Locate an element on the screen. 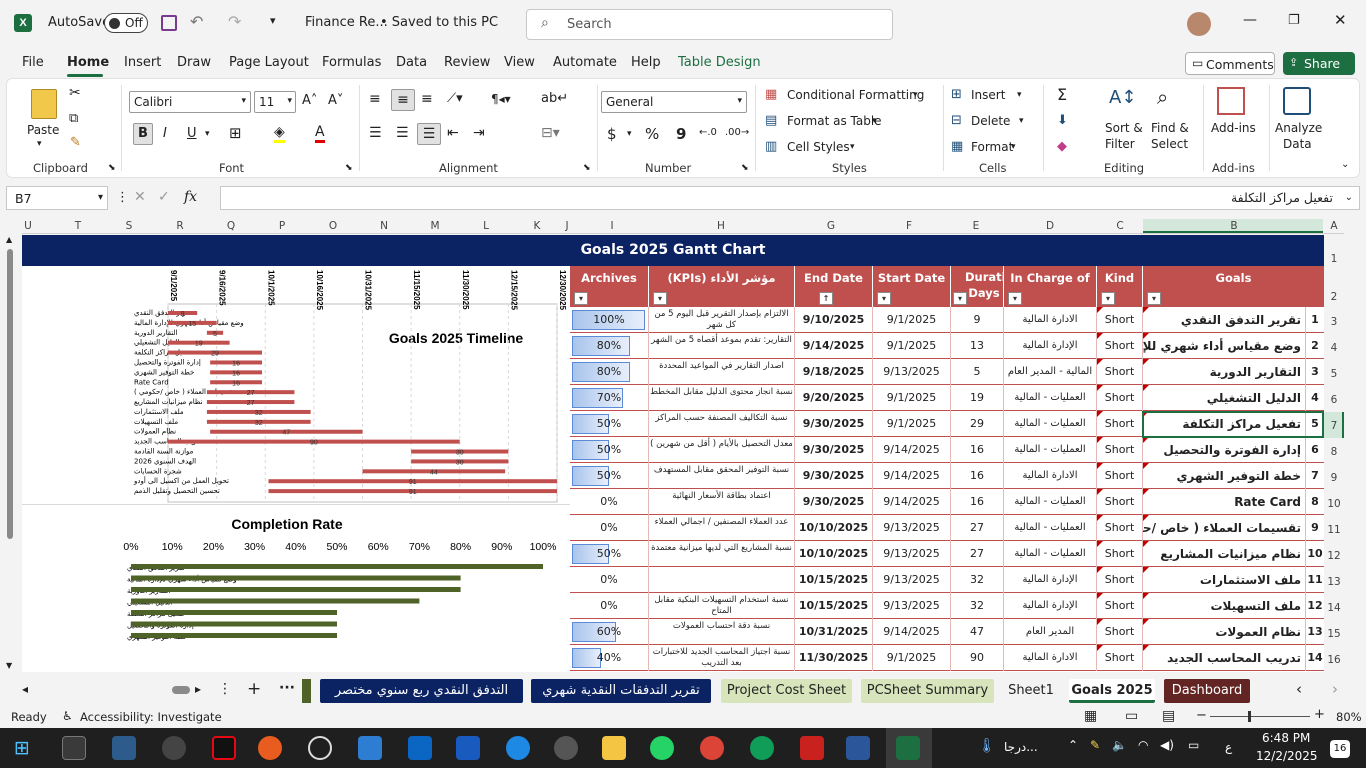  cell-kpi: نسبة دقة احتساب العمولات is located at coordinates (722, 632).